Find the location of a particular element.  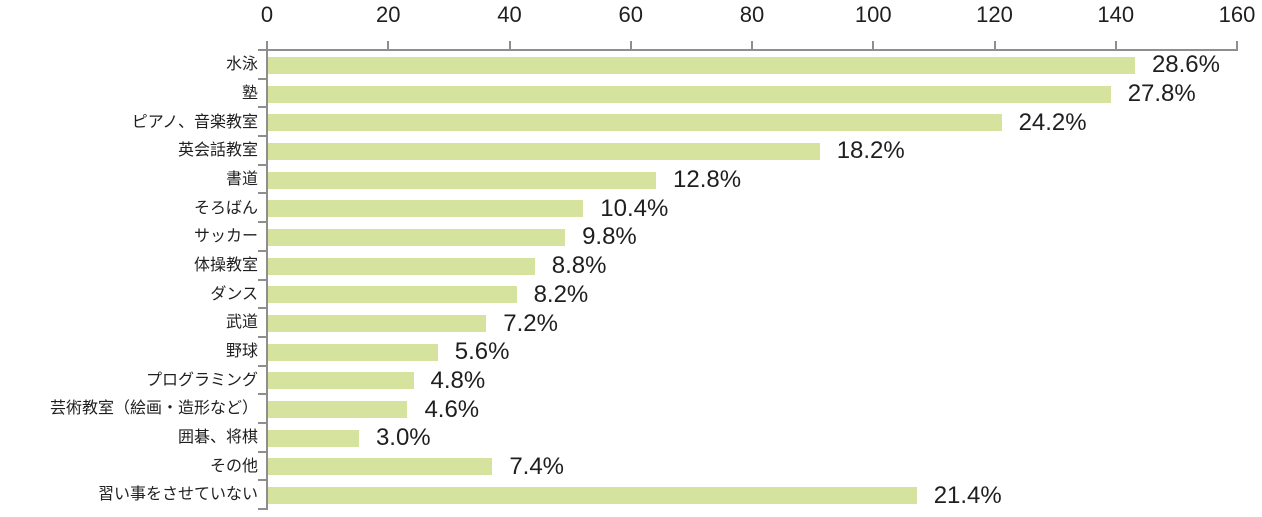

bar-row: 英会話教室 18.2% is located at coordinates (631, 151).